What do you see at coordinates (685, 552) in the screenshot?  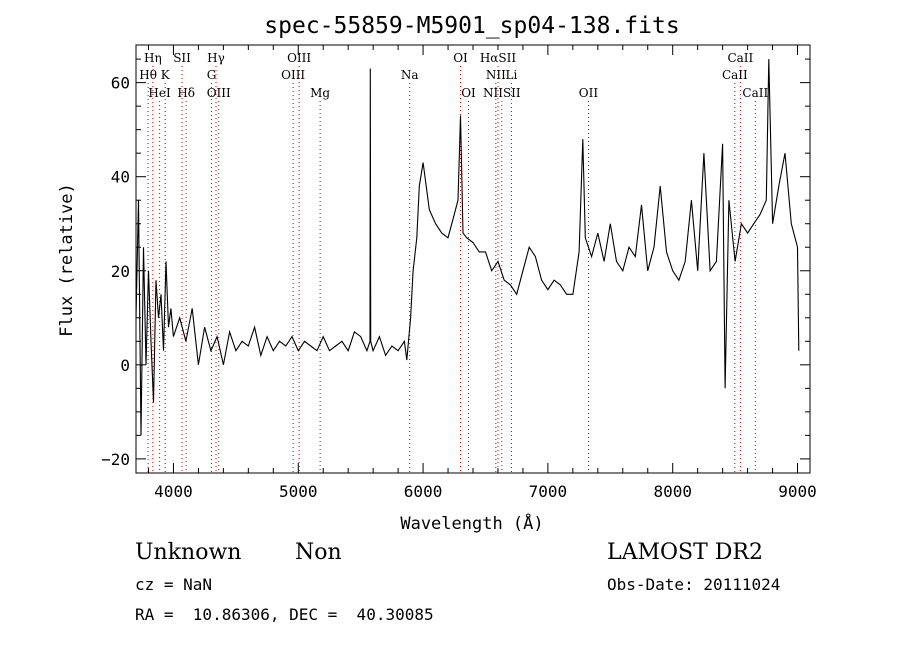 I see `survey-name: LAMOST DR2` at bounding box center [685, 552].